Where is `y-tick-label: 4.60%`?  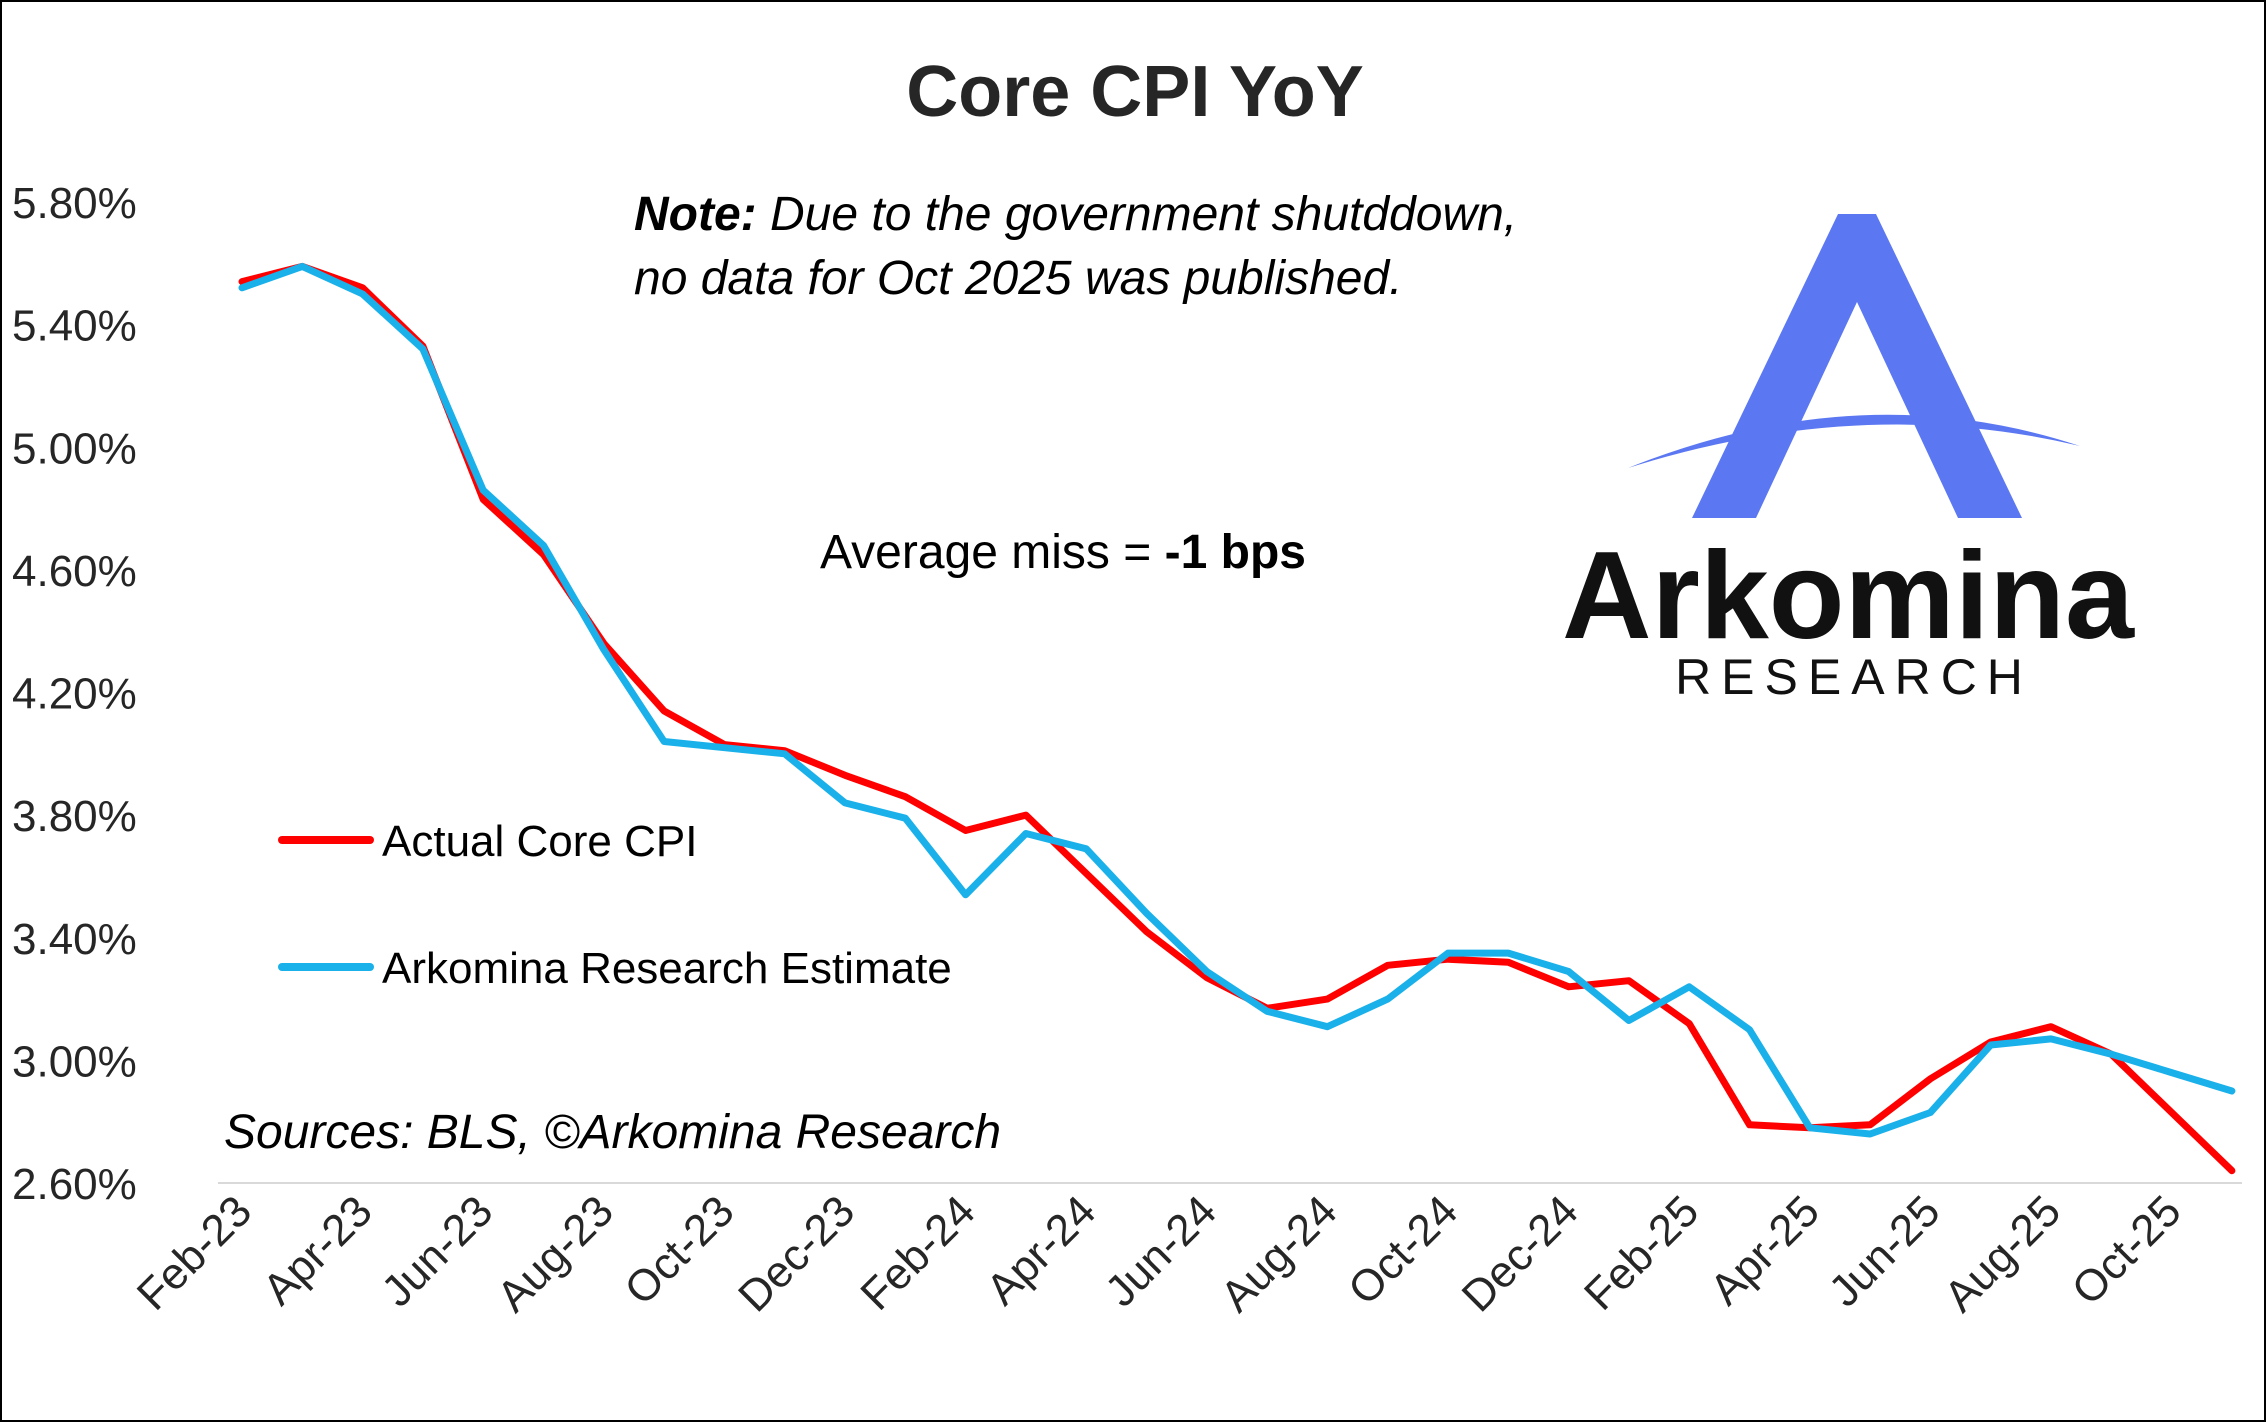
y-tick-label: 4.60% is located at coordinates (74, 571).